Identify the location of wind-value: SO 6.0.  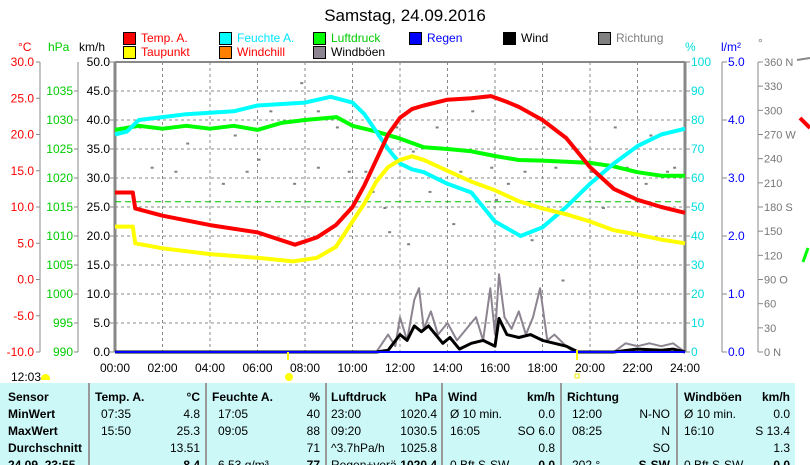
(536, 431).